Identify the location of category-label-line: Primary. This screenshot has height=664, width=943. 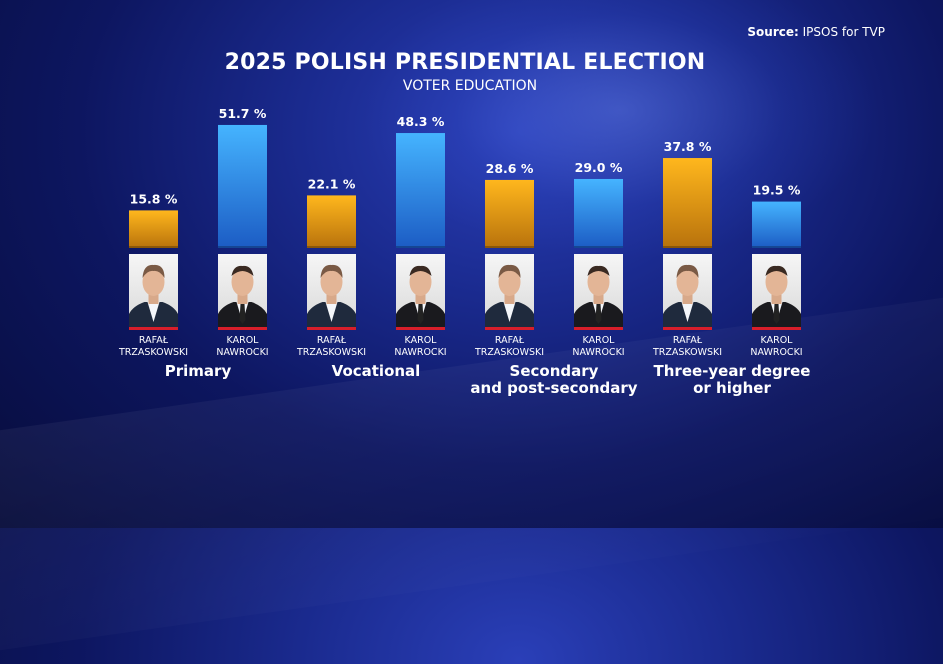
(198, 371).